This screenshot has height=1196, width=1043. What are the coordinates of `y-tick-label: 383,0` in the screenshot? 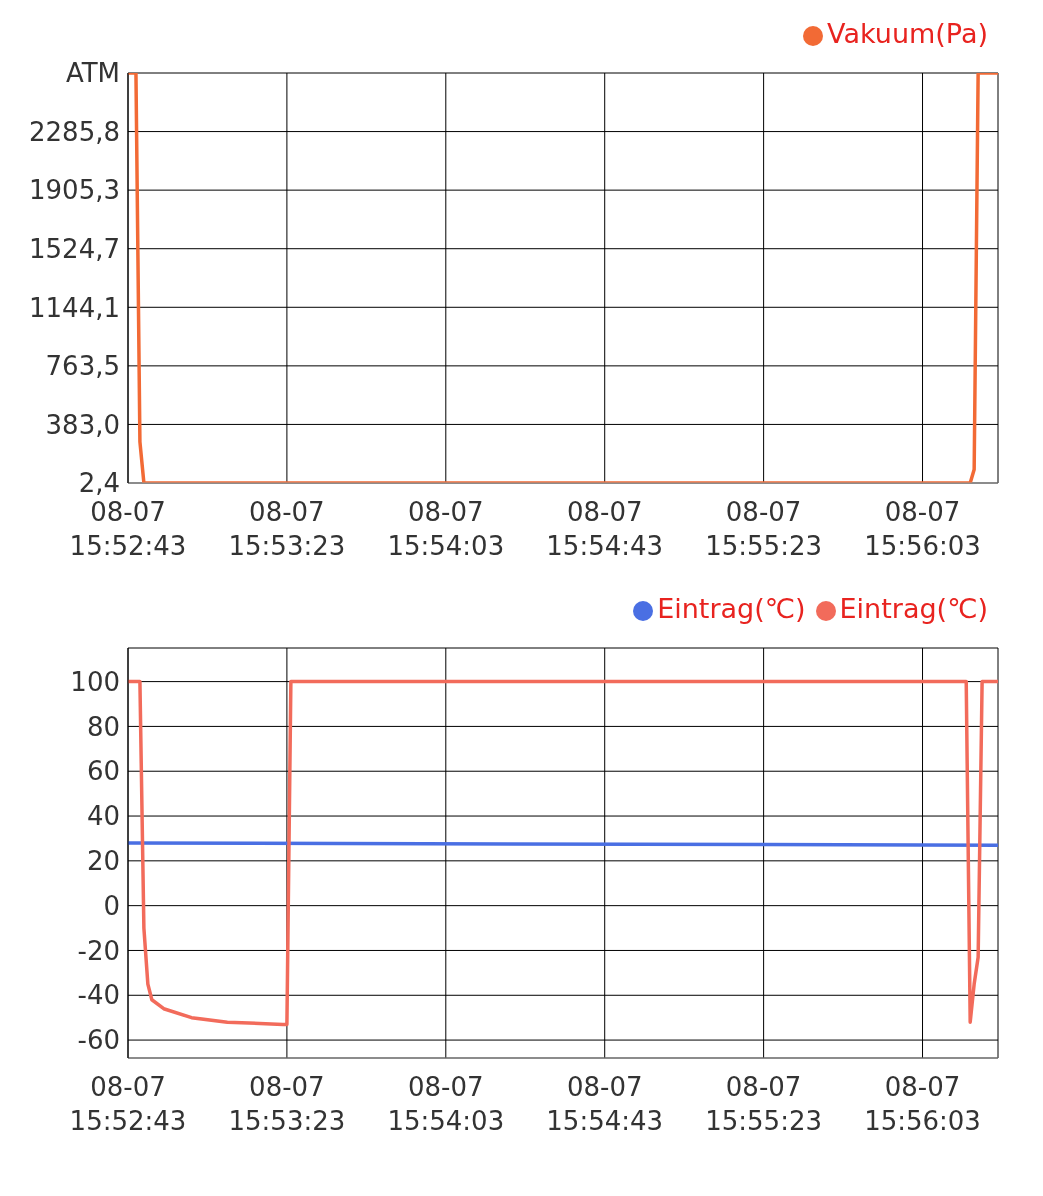 It's located at (82, 424).